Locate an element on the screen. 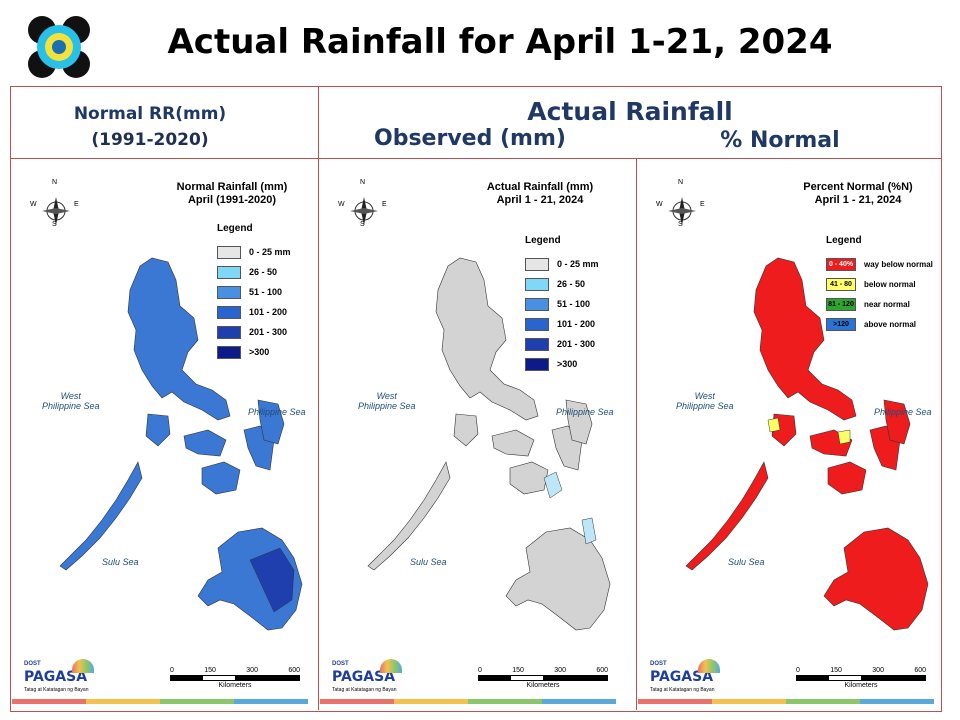 The height and width of the screenshot is (720, 960). legend-label: 51 - 100 is located at coordinates (574, 304).